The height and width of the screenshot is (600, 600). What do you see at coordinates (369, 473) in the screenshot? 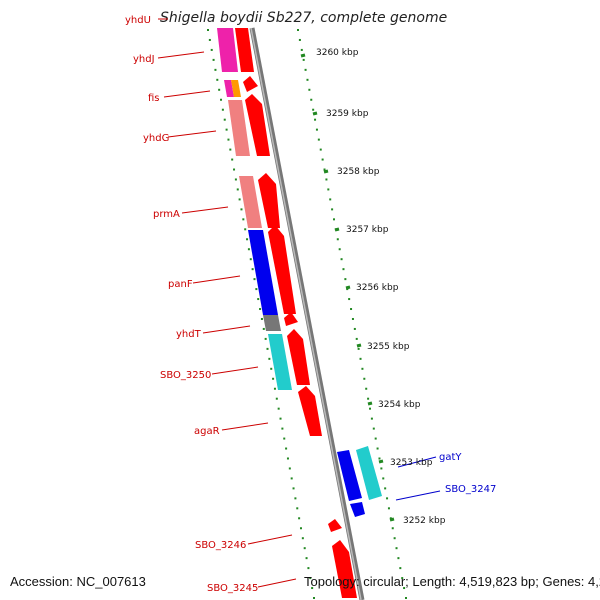
I see `gene-block-gatY` at bounding box center [369, 473].